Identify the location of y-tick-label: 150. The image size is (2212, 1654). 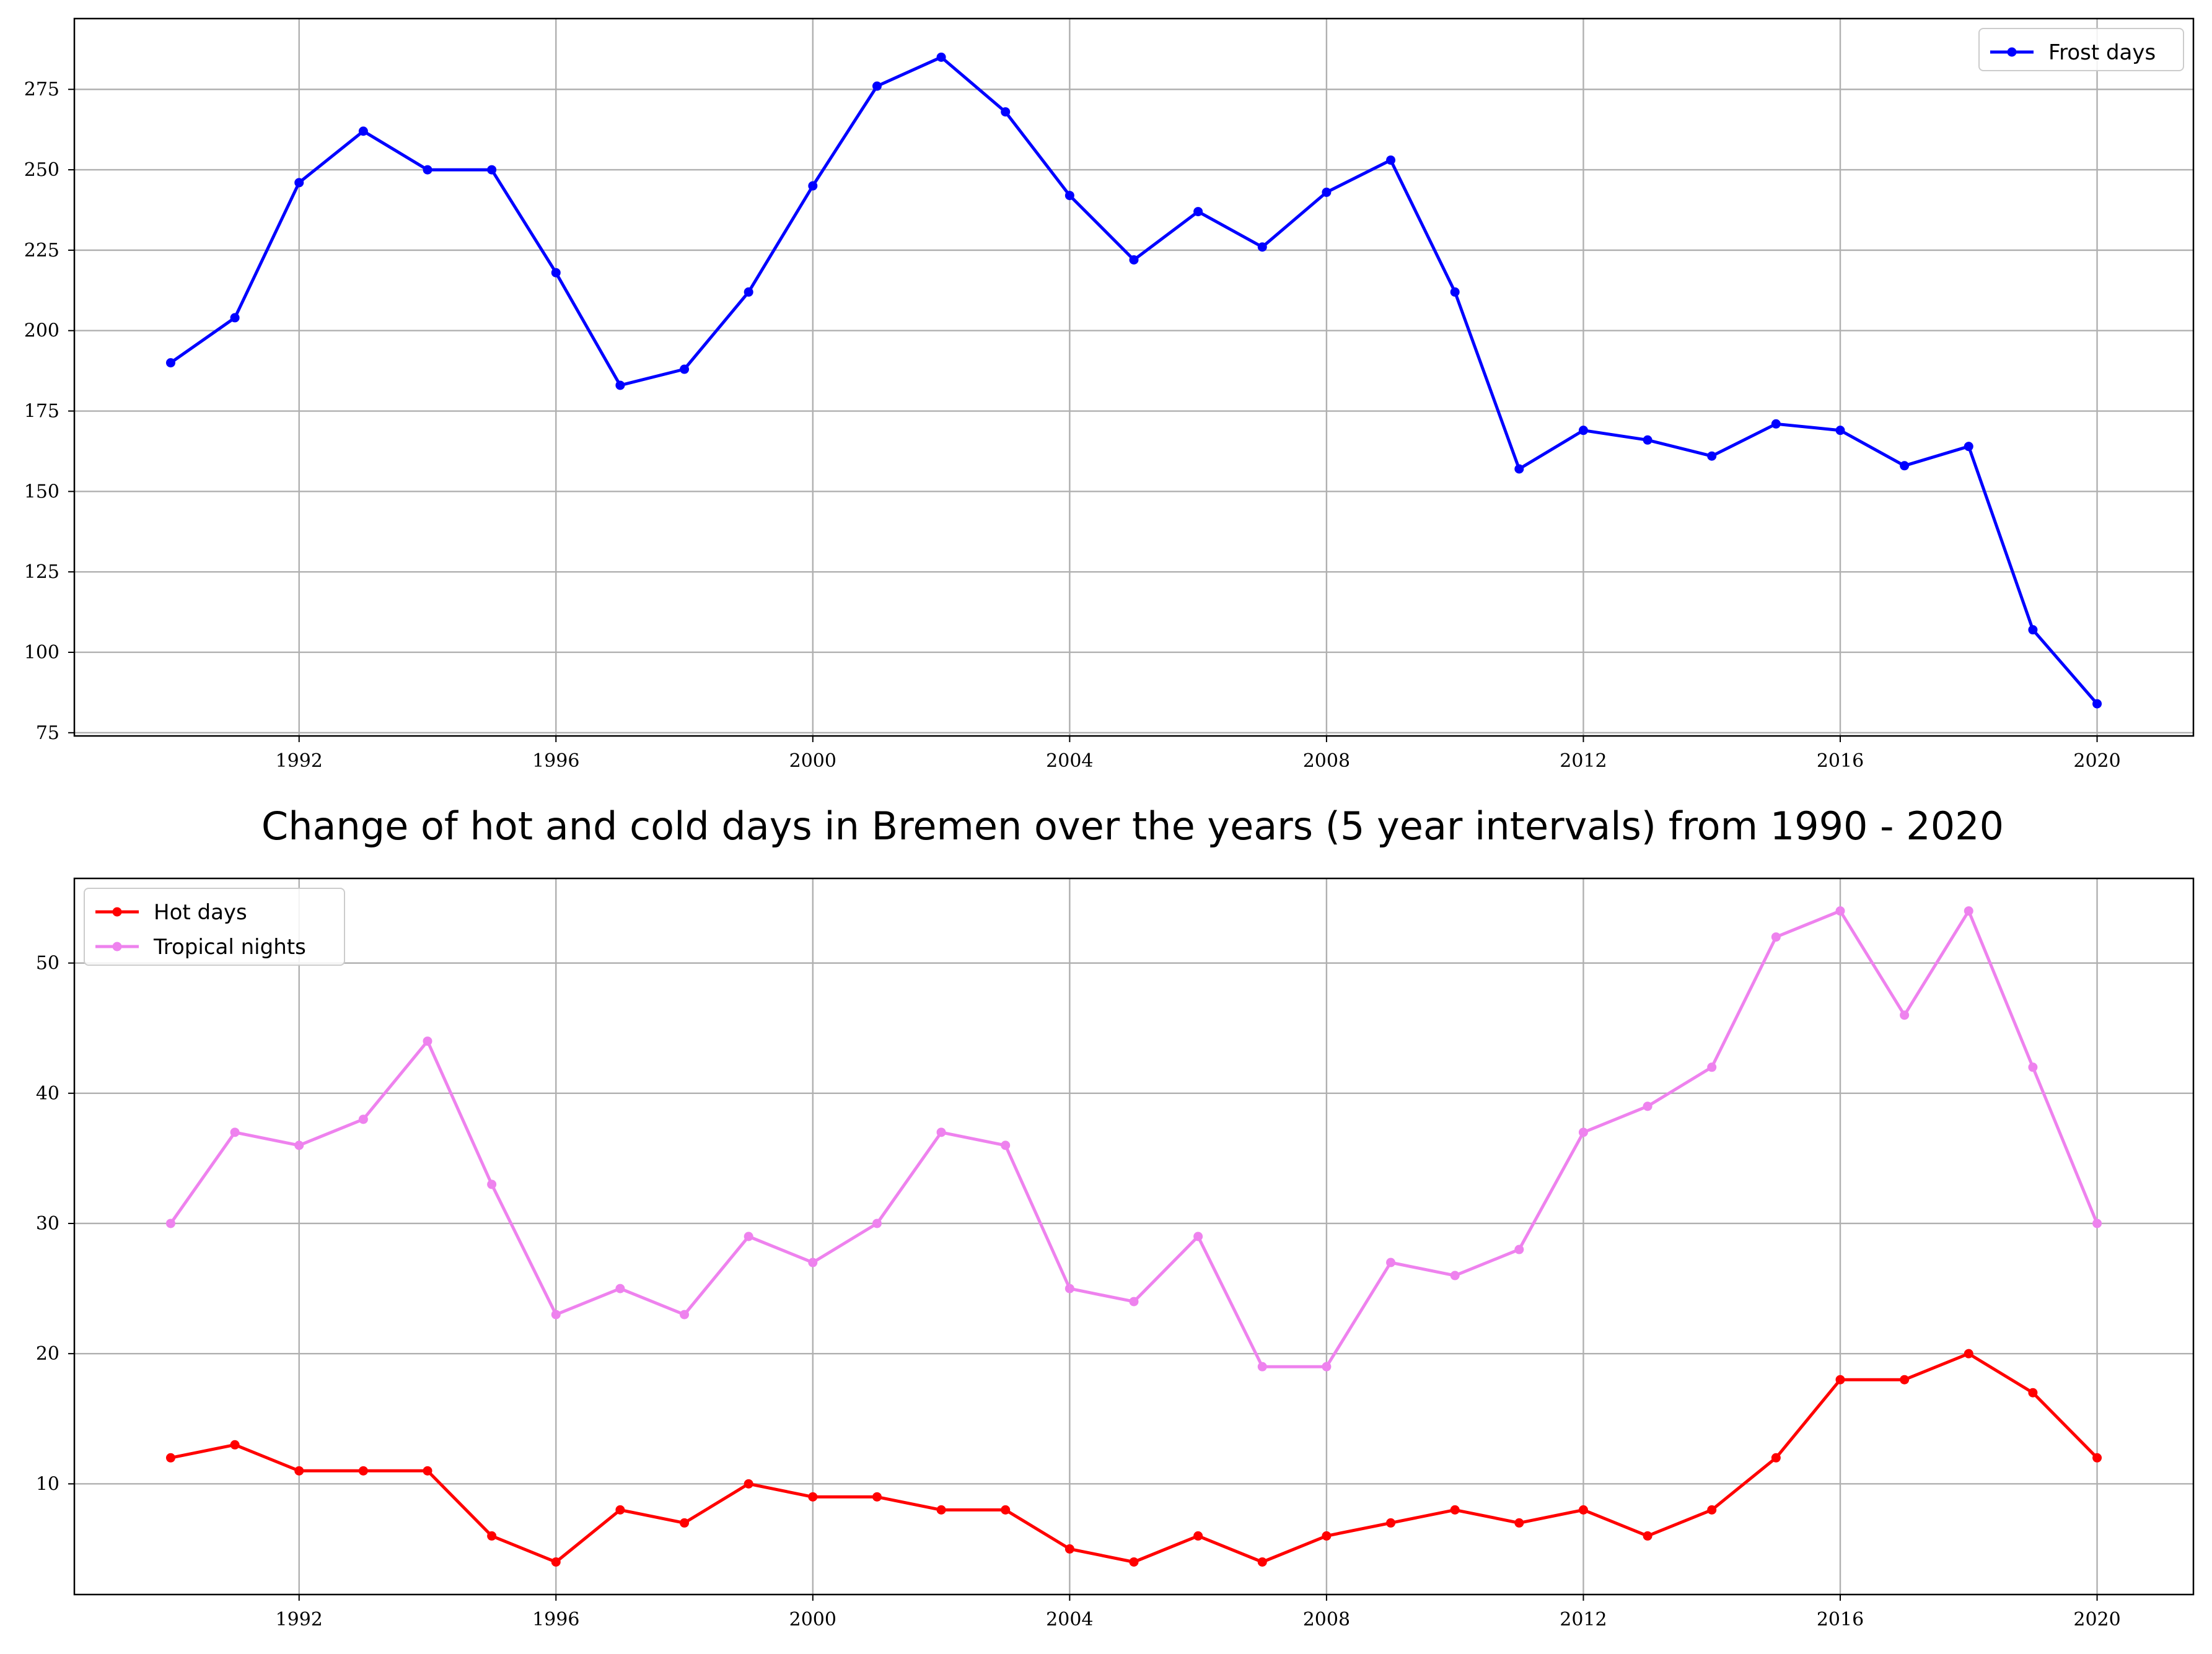
(41, 491).